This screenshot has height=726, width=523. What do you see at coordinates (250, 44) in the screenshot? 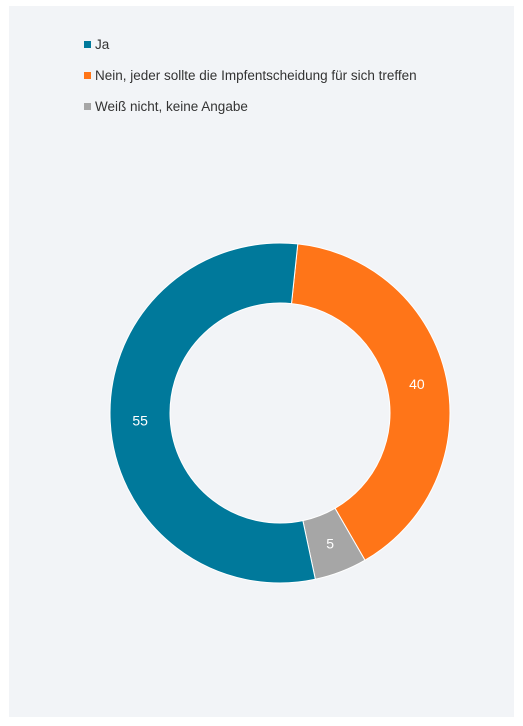
I see `legend-item-ja: Ja` at bounding box center [250, 44].